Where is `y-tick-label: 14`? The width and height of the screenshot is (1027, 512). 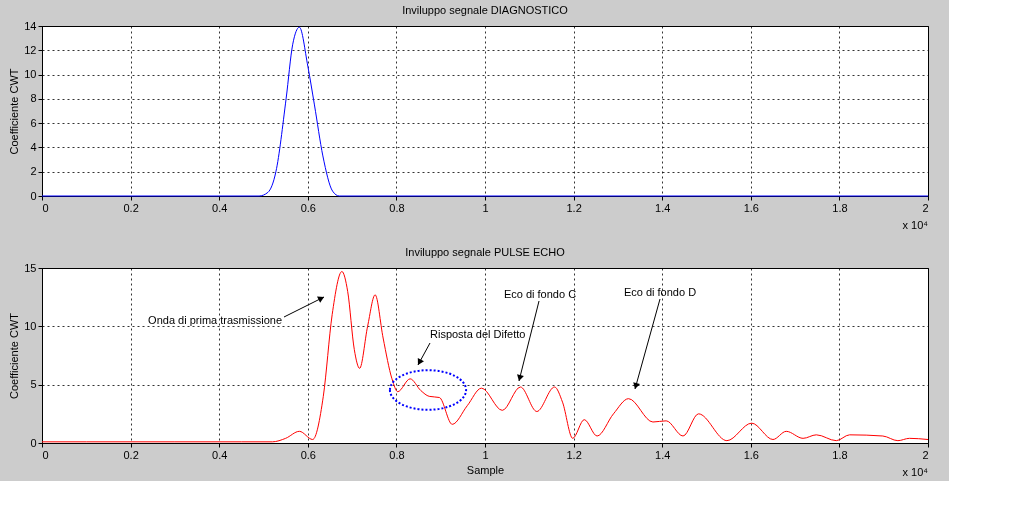 y-tick-label: 14 is located at coordinates (30, 25).